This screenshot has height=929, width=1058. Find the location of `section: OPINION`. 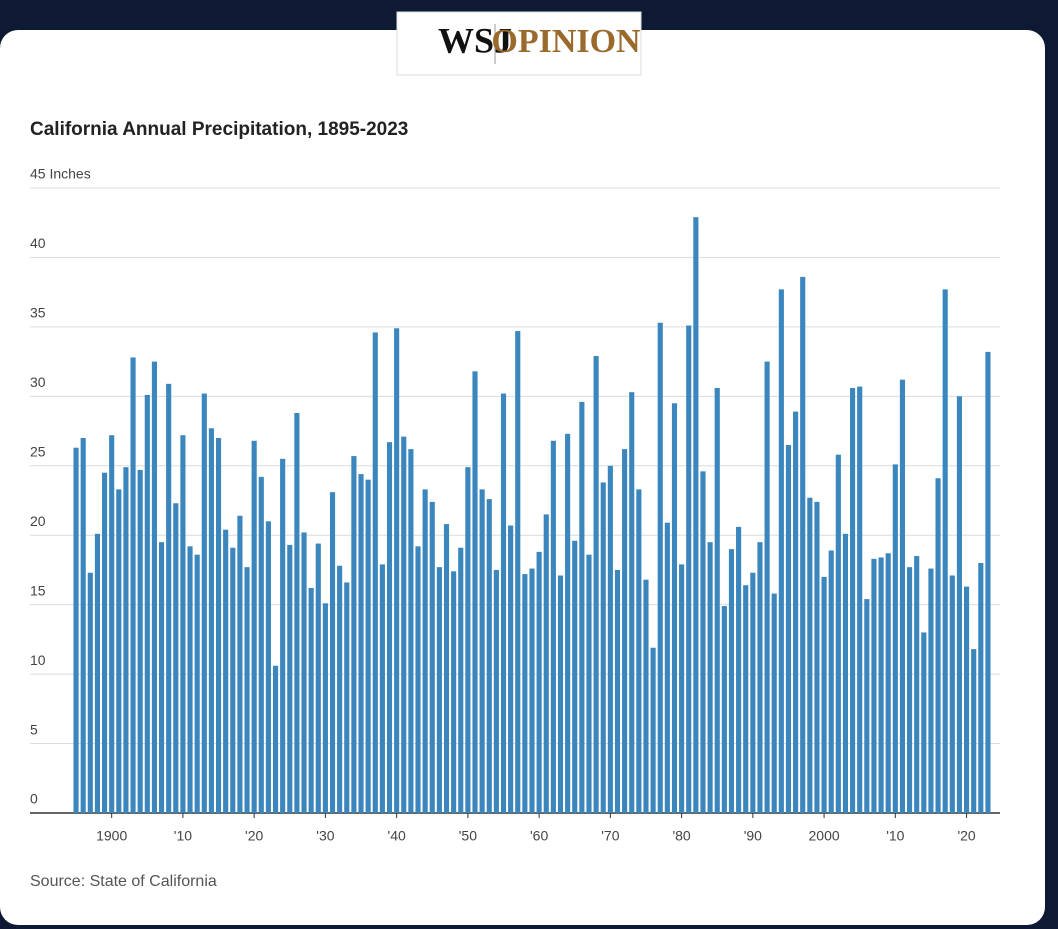

section: OPINION is located at coordinates (566, 41).